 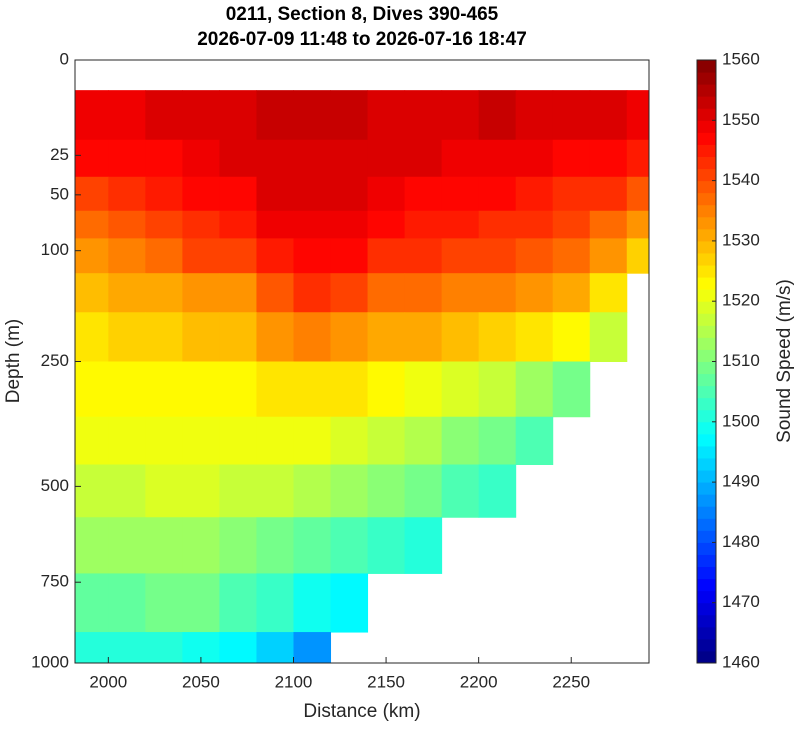 What do you see at coordinates (64, 58) in the screenshot?
I see `y-tick-label: 0` at bounding box center [64, 58].